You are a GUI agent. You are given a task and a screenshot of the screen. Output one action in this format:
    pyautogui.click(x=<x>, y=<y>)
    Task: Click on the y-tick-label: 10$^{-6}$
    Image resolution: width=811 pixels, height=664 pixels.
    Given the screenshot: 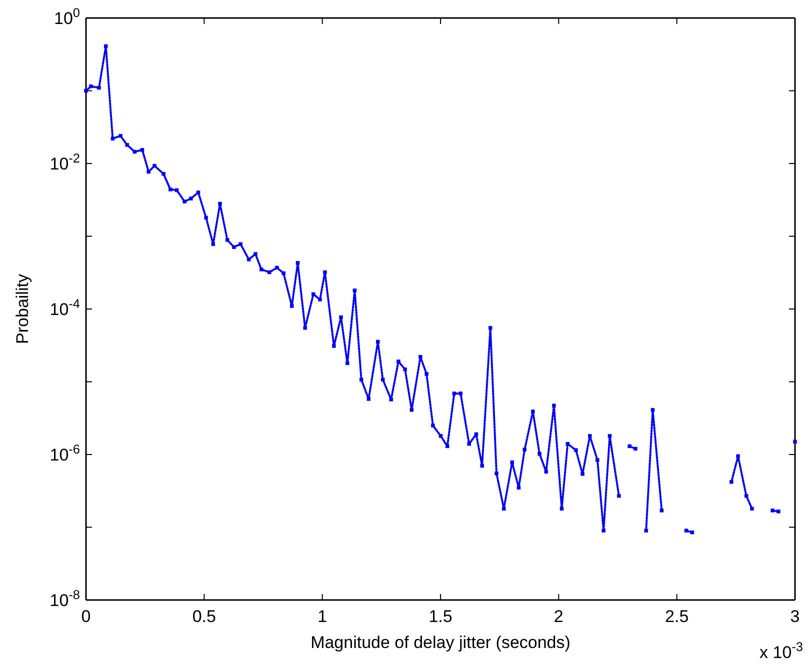 What is the action you would take?
    pyautogui.click(x=65, y=452)
    